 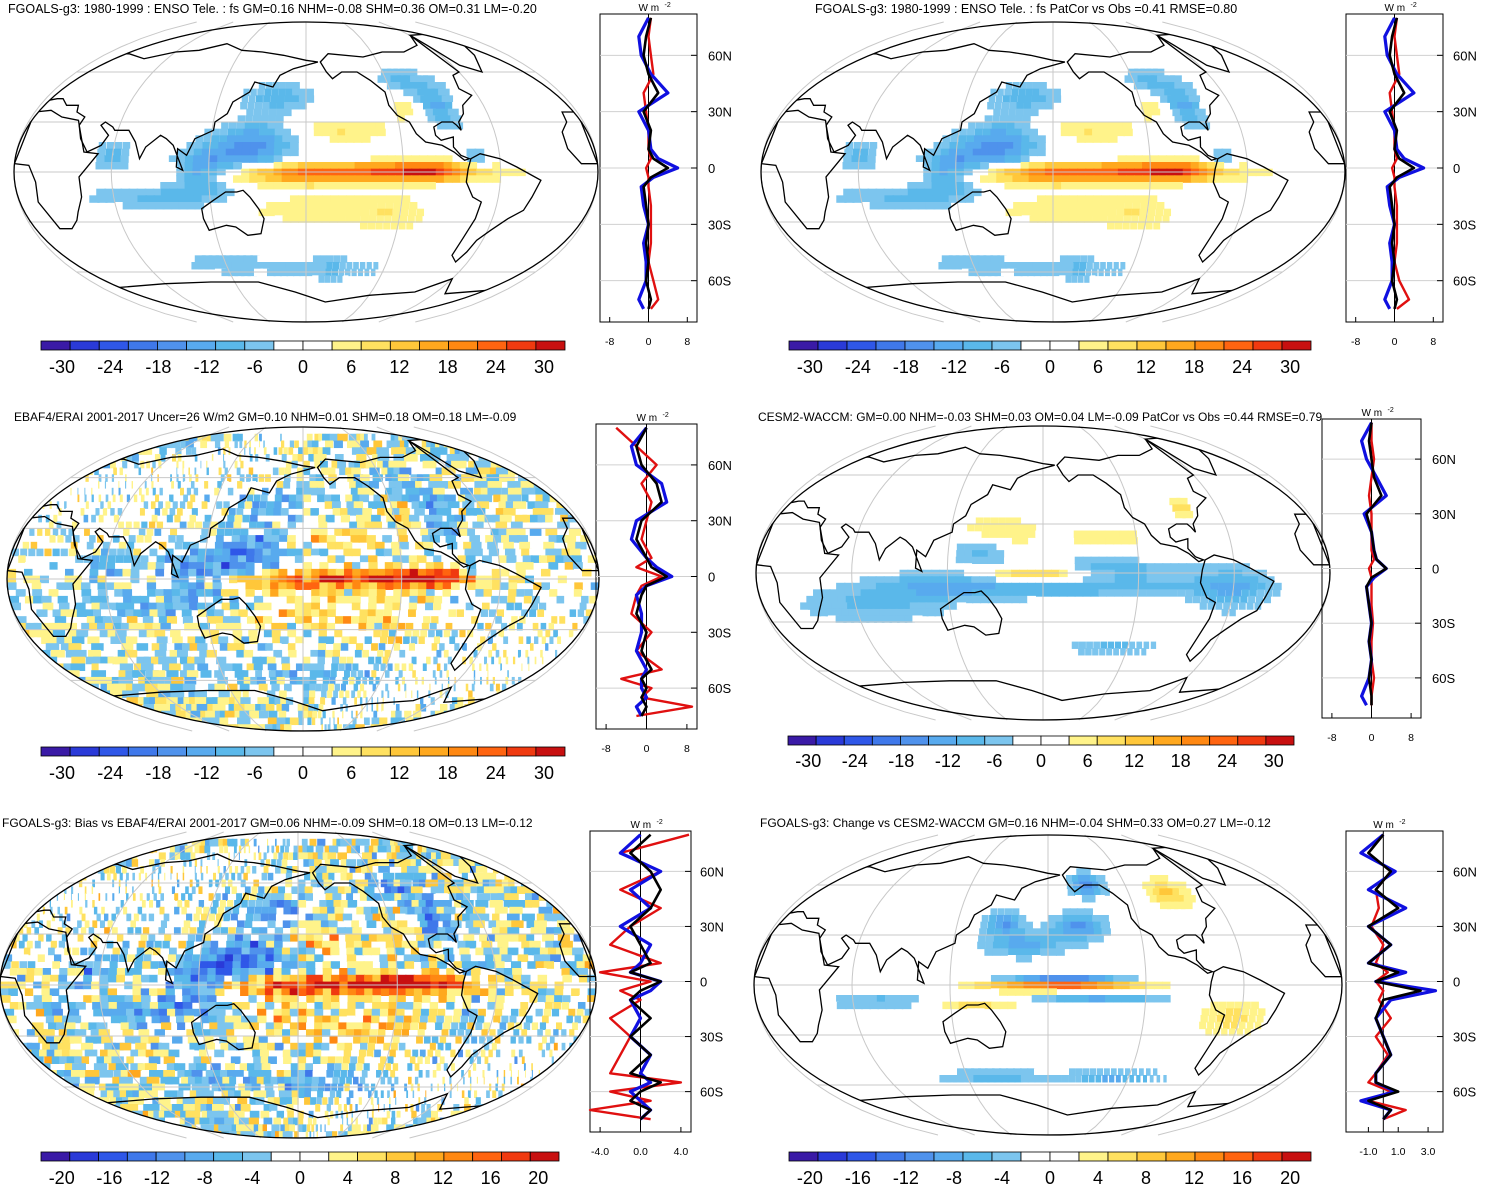 What do you see at coordinates (303, 579) in the screenshot?
I see `map-panel-middle-left` at bounding box center [303, 579].